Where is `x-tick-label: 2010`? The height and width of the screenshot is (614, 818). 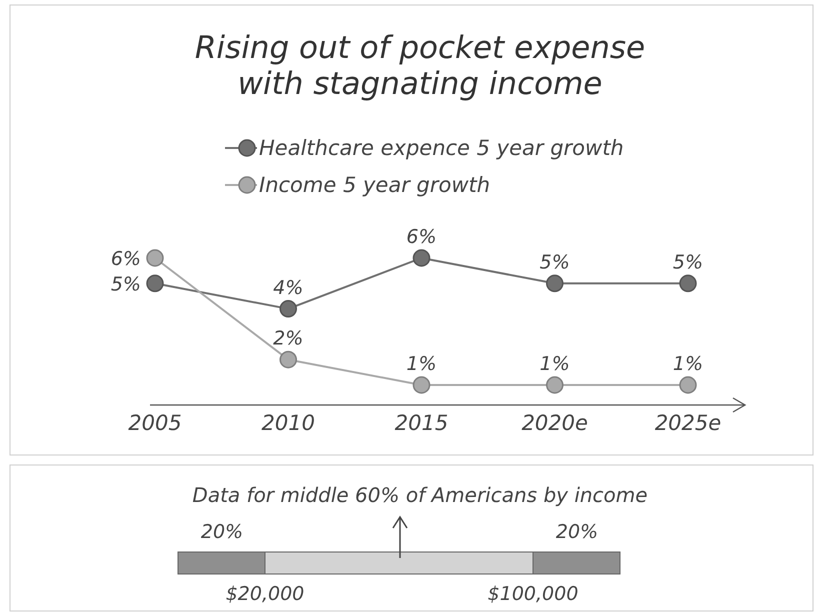
x-tick-label: 2010 is located at coordinates (288, 423).